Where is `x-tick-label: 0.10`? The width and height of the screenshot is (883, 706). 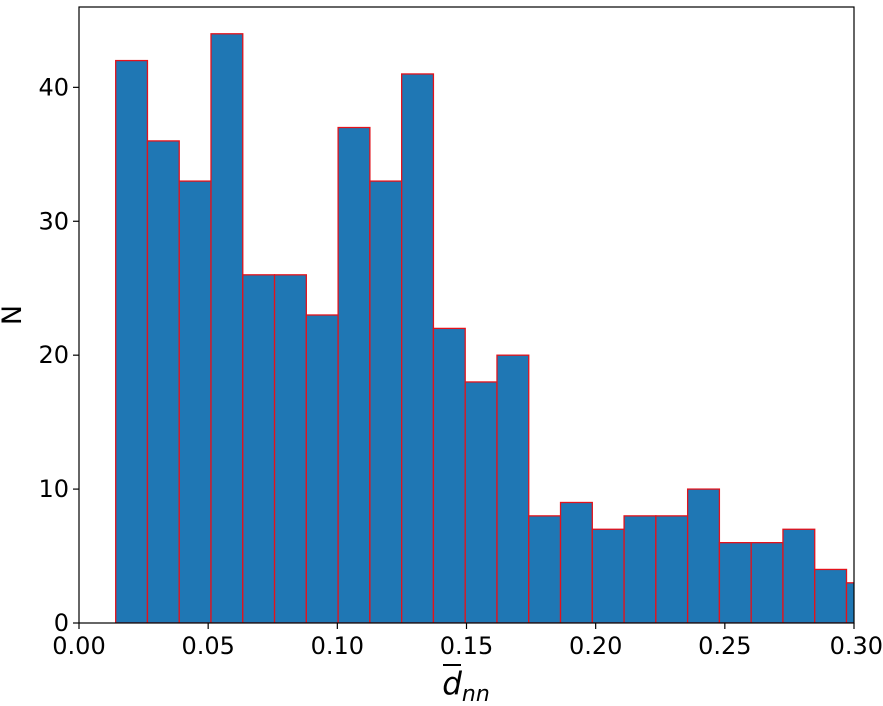
x-tick-label: 0.10 is located at coordinates (337, 646).